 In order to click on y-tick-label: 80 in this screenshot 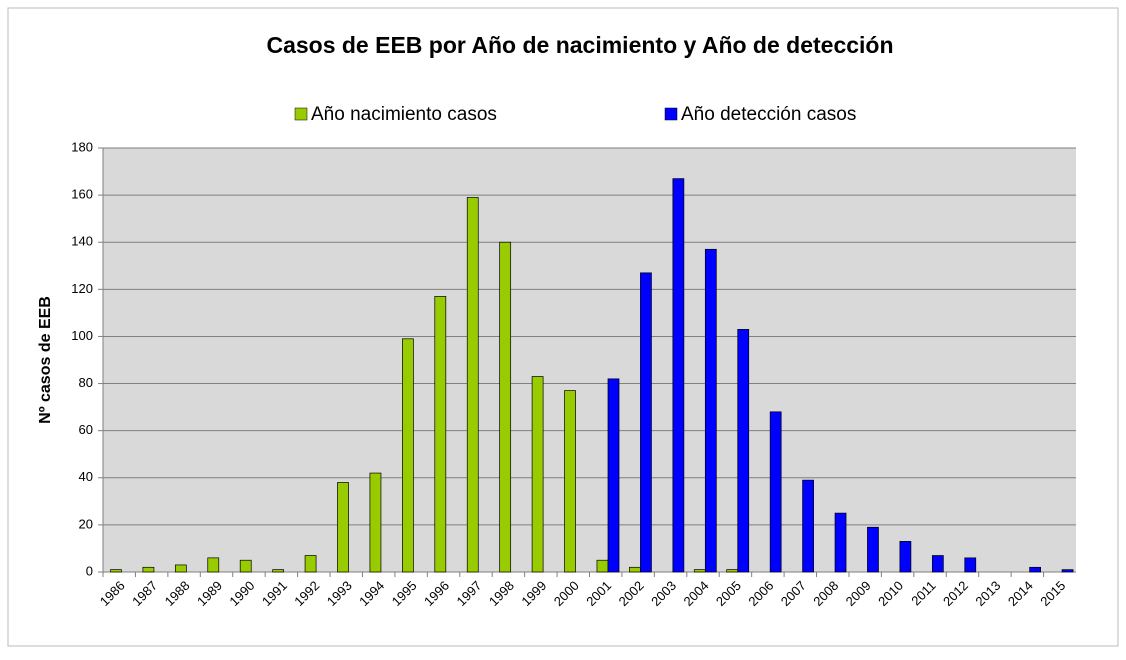, I will do `click(86, 382)`.